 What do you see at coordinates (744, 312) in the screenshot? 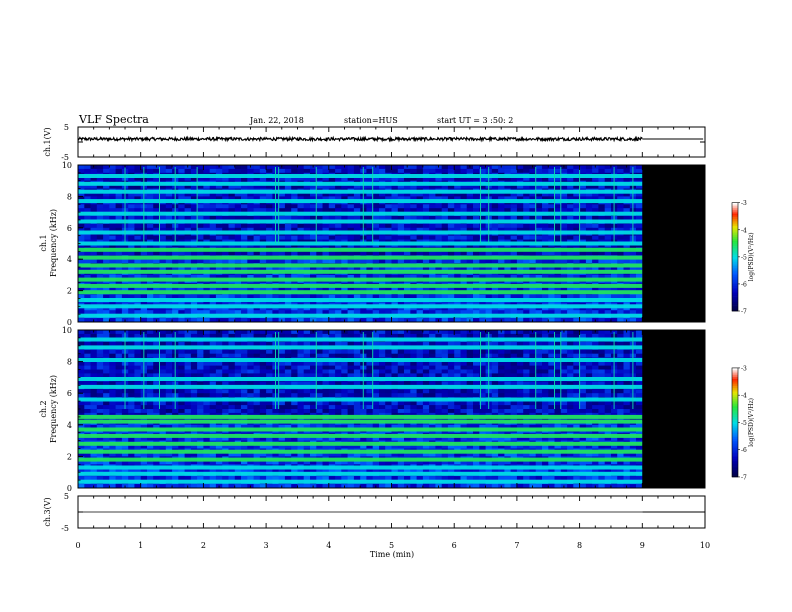
I see `colorbar-tick-label: -7` at bounding box center [744, 312].